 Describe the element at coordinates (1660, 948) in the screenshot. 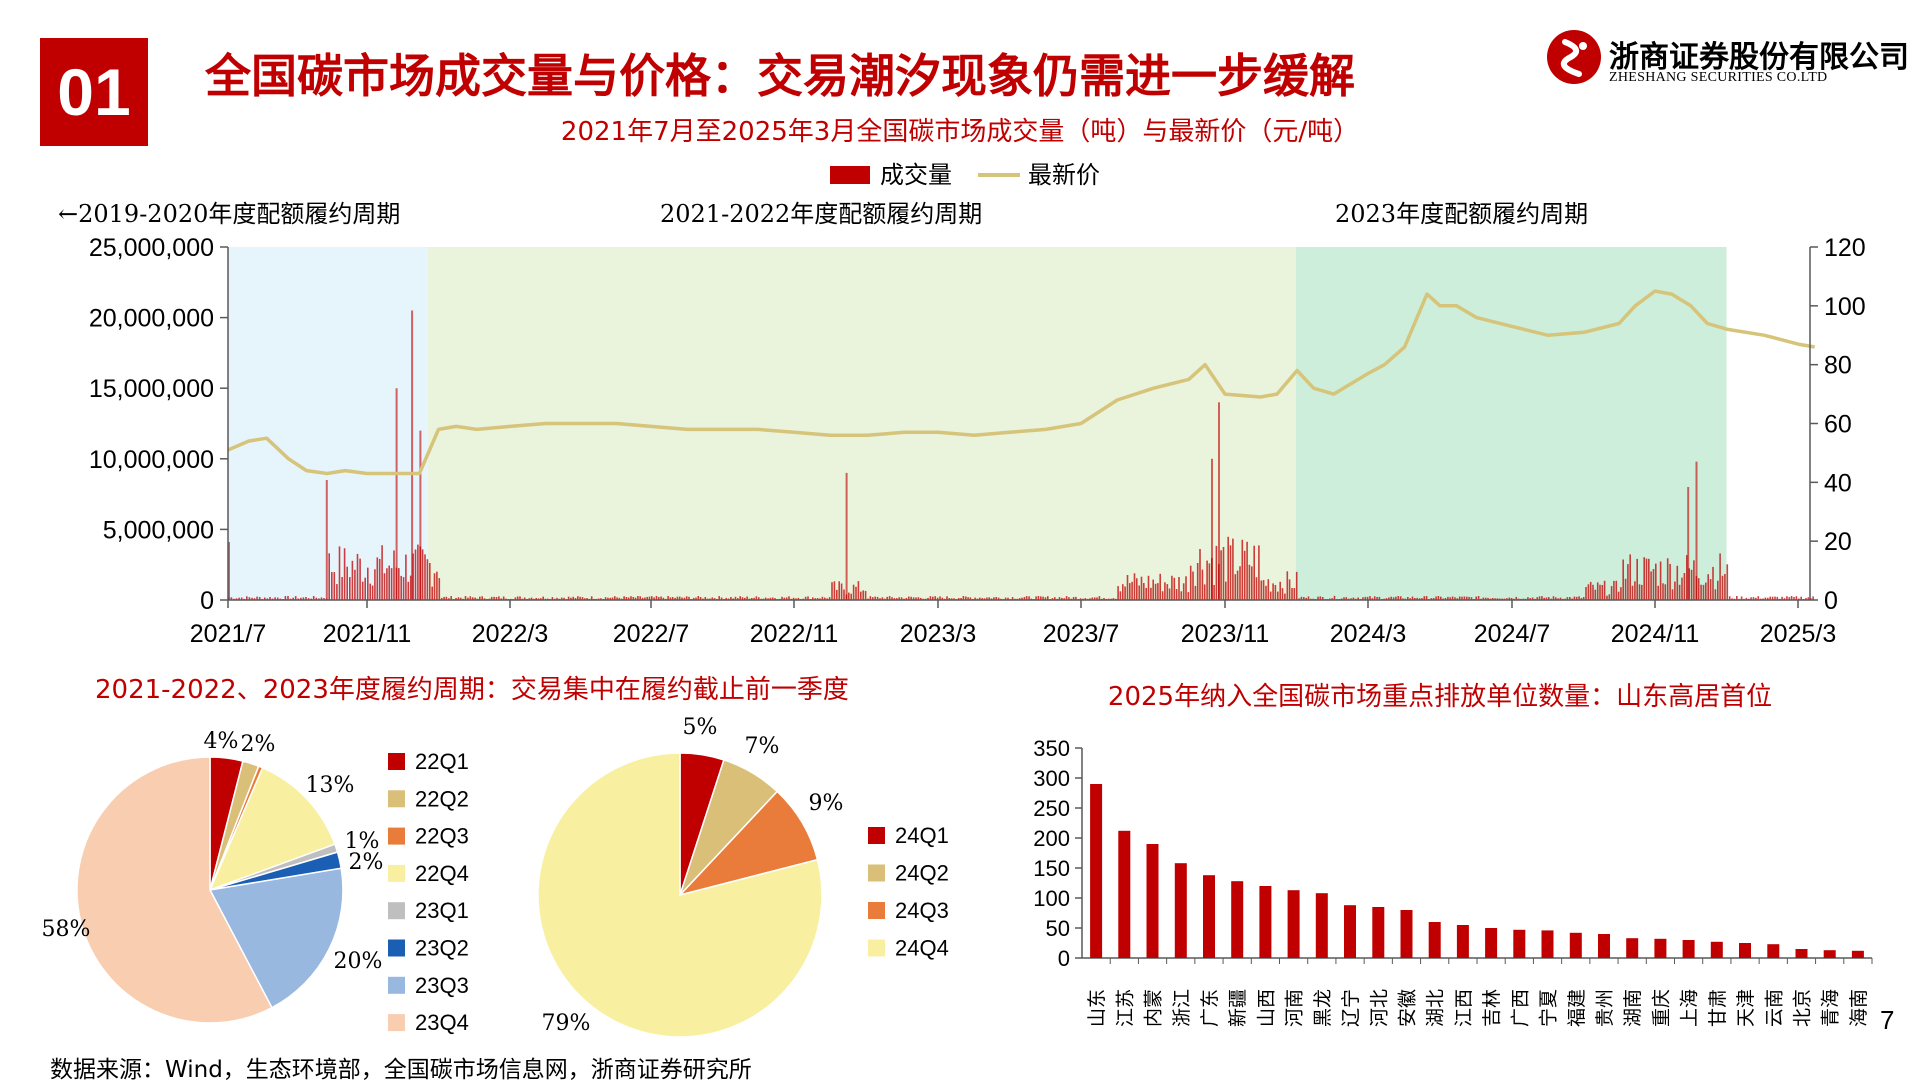

I see `bar-重庆` at that location.